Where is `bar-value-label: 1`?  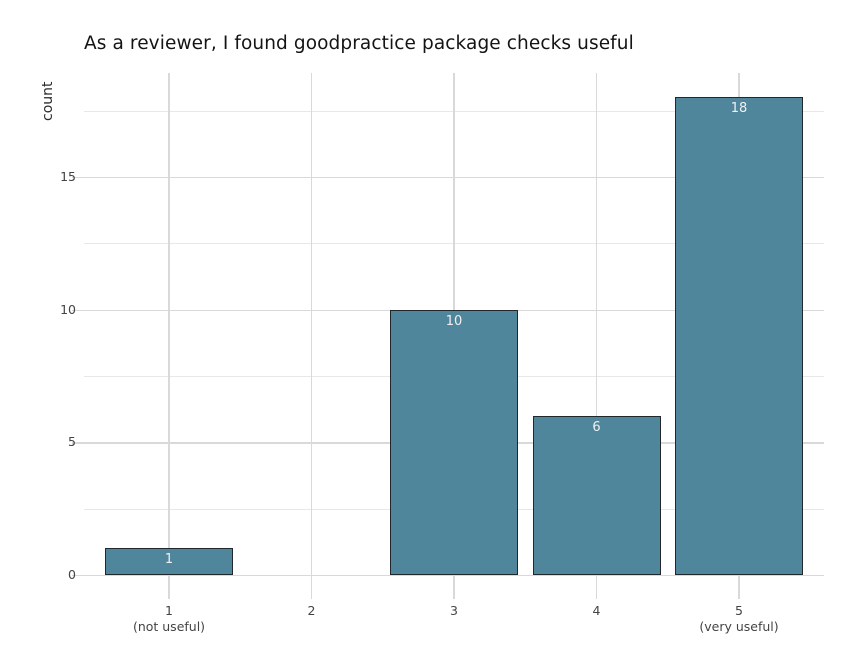 bar-value-label: 1 is located at coordinates (169, 560).